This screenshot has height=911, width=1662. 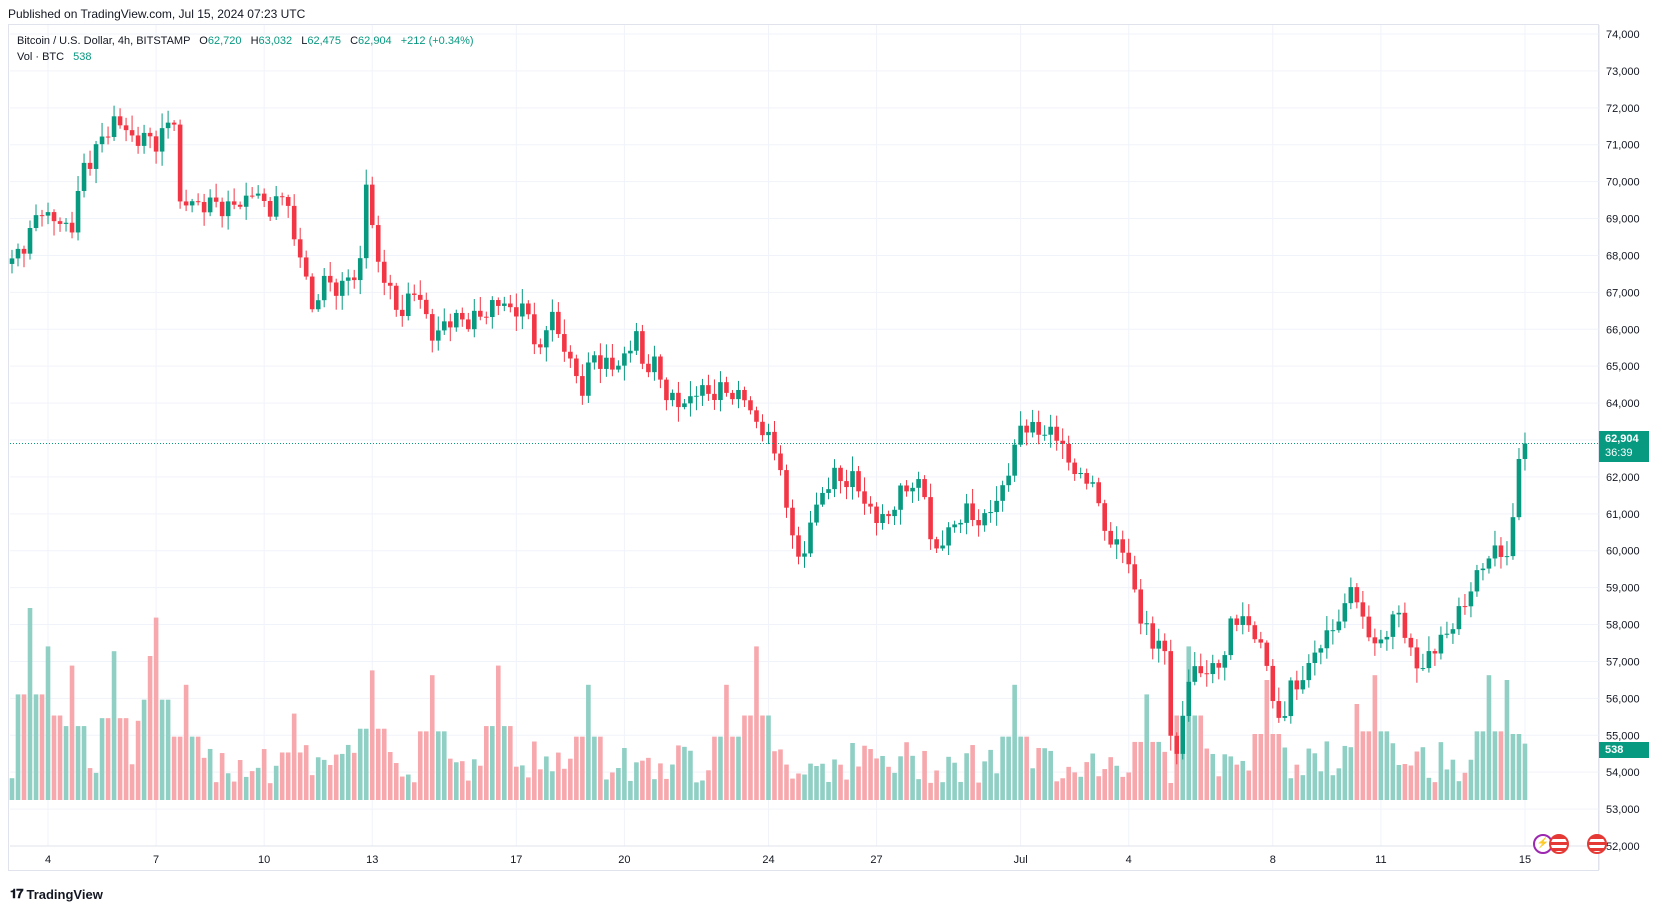 I want to click on low-value: 62,475, so click(x=324, y=41).